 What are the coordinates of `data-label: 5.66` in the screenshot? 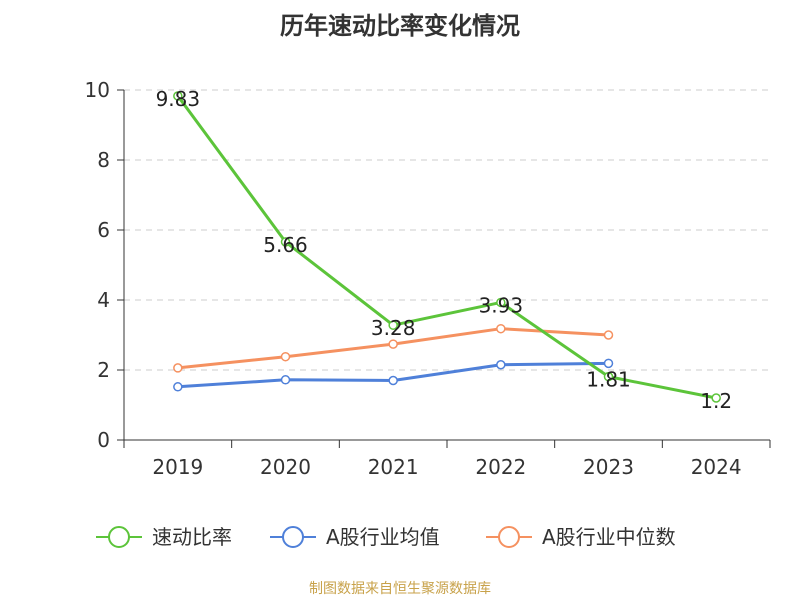 It's located at (285, 245).